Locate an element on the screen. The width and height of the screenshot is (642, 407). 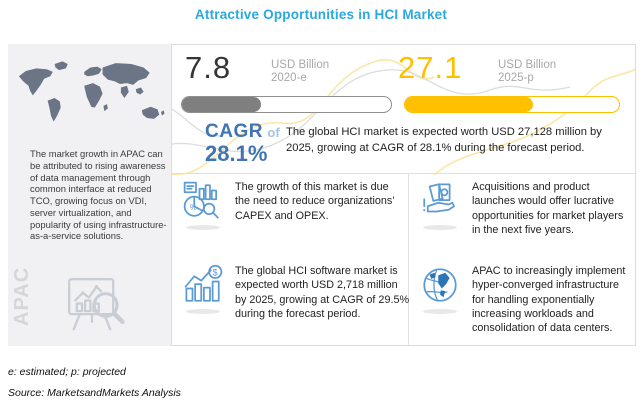
cagr-block: CAGR of 28.1% is located at coordinates (242, 144).